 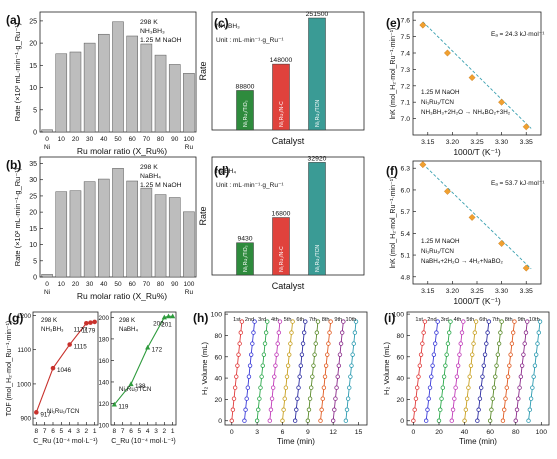 What do you see at coordinates (262, 320) in the screenshot?
I see `cycle-label-h: 3rd` at bounding box center [262, 320].